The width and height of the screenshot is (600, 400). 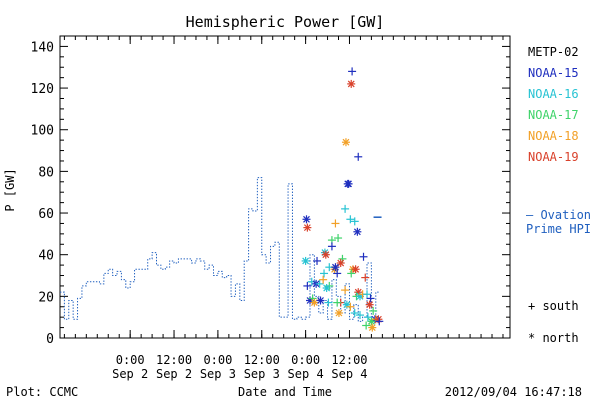 What do you see at coordinates (558, 215) in the screenshot?
I see `ovation-legend-line1: — Ovation` at bounding box center [558, 215].